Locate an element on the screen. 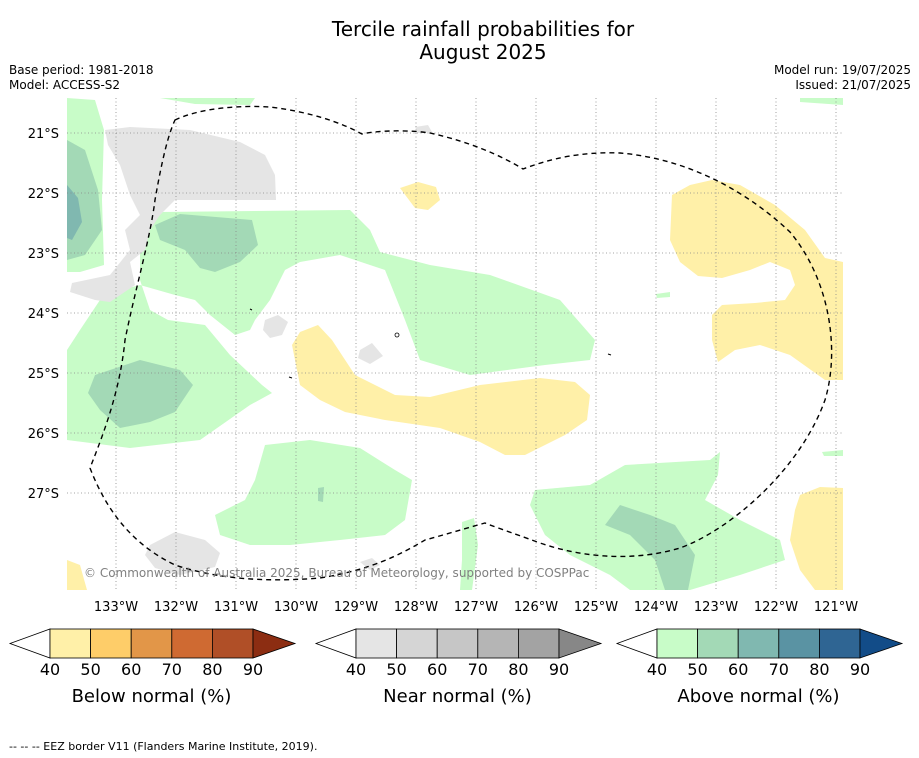  lon-label: 126°W is located at coordinates (536, 607).